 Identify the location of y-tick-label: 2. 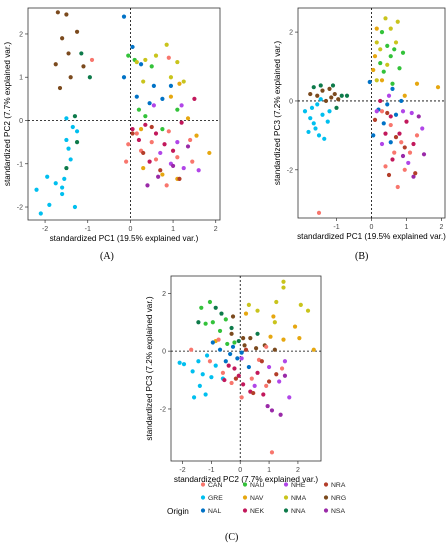
(291, 33).